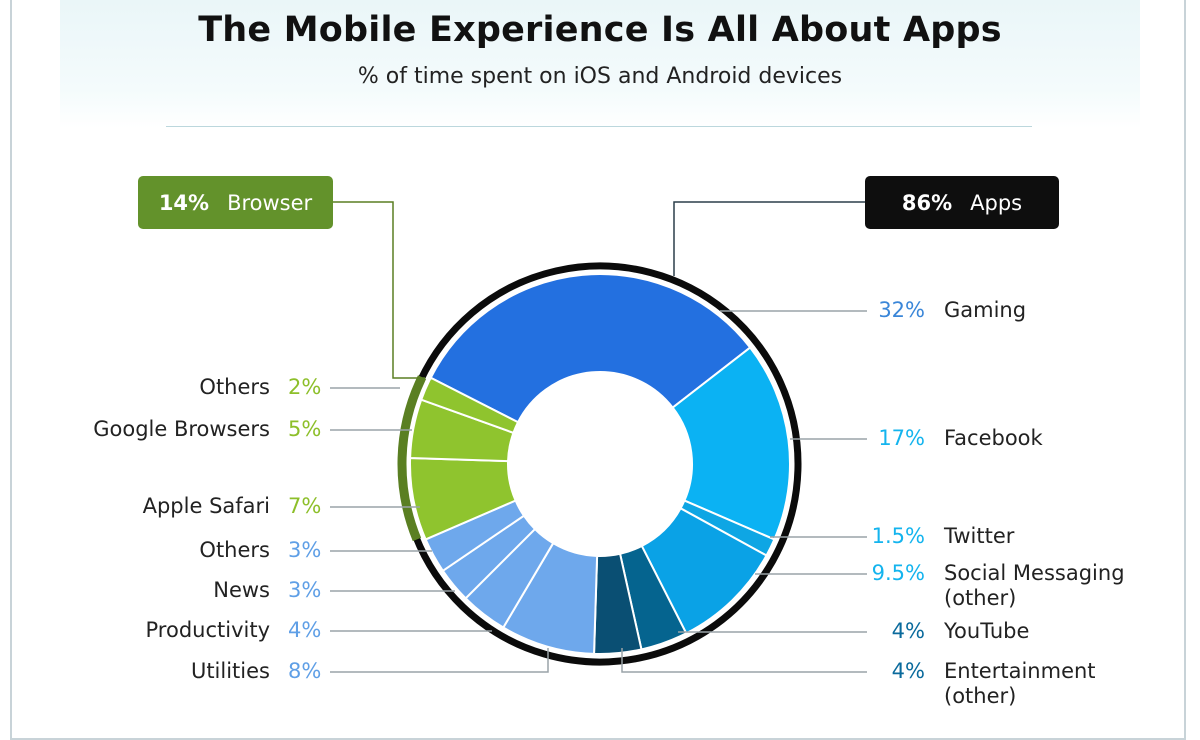  What do you see at coordinates (898, 573) in the screenshot?
I see `segment-social-messaging-other-percent: 9.5%` at bounding box center [898, 573].